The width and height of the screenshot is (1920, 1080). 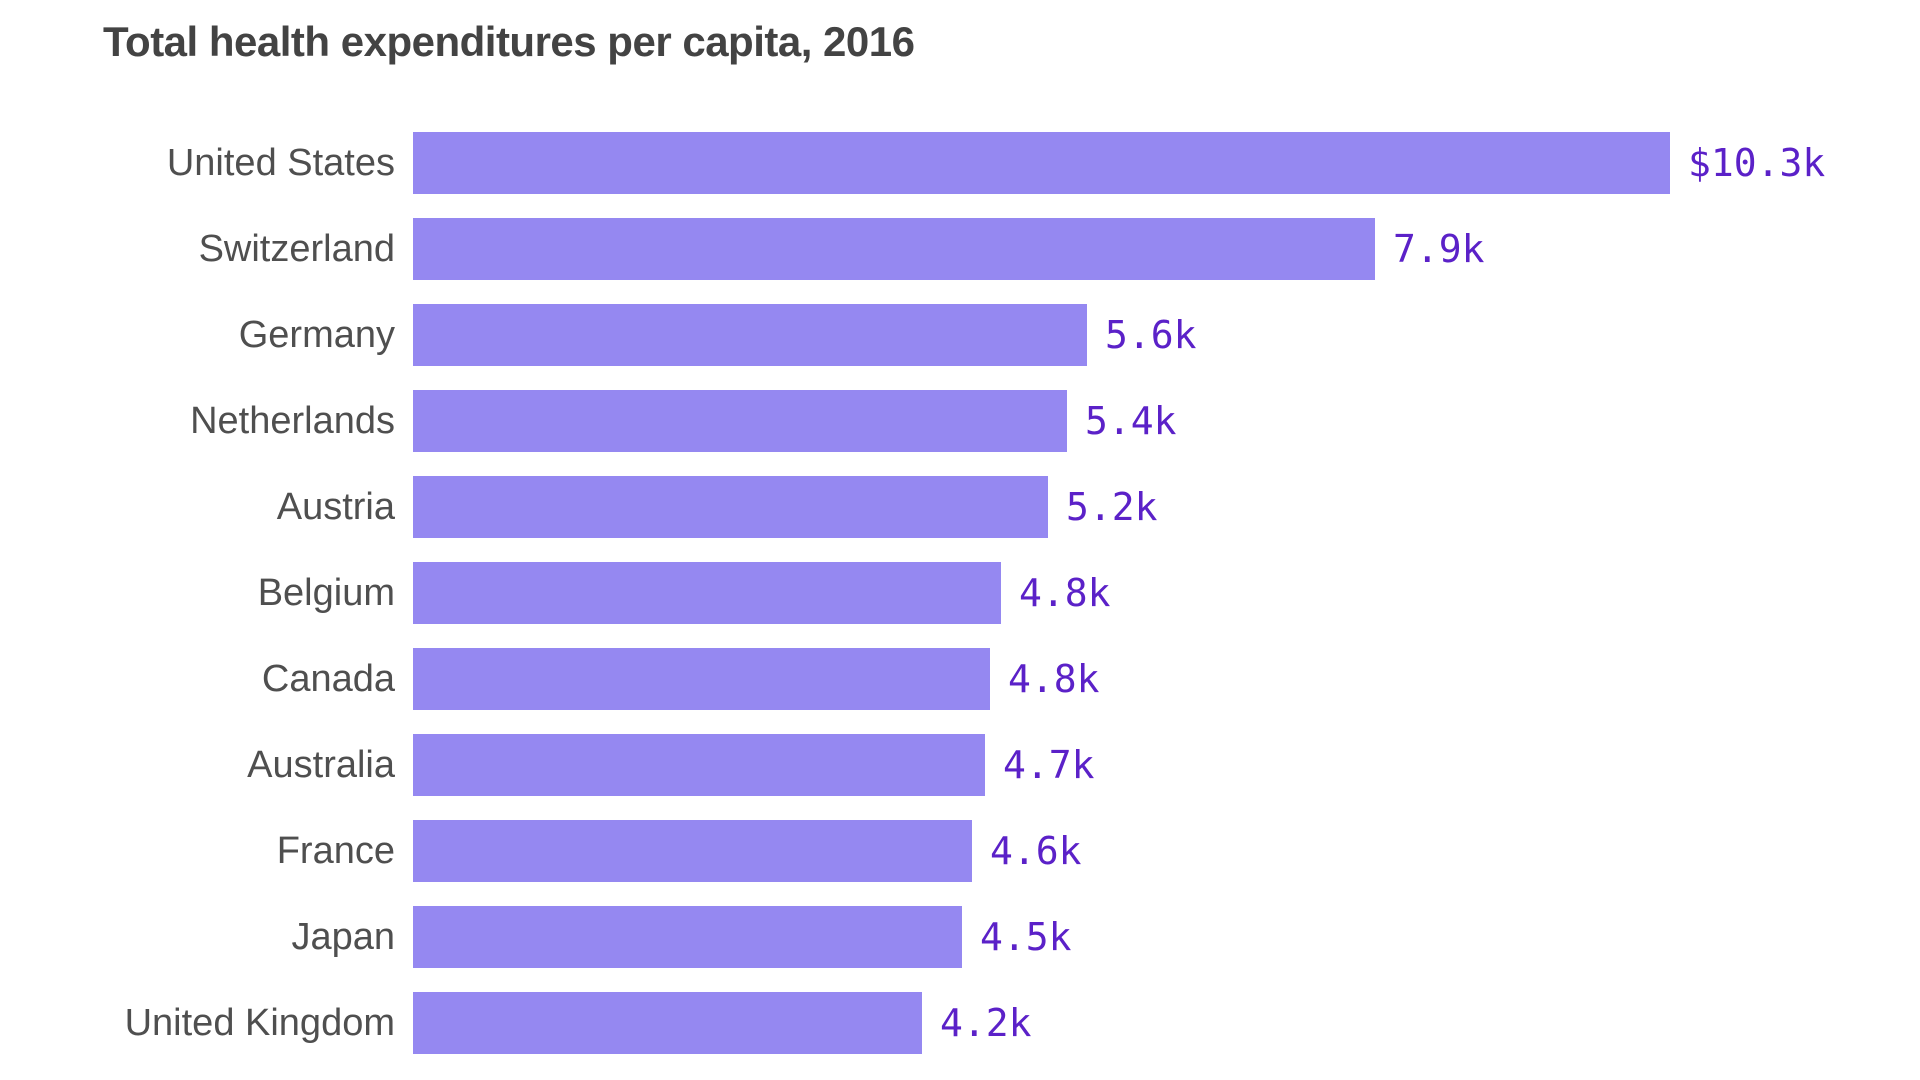 What do you see at coordinates (1049, 765) in the screenshot?
I see `value-label: 4.7k` at bounding box center [1049, 765].